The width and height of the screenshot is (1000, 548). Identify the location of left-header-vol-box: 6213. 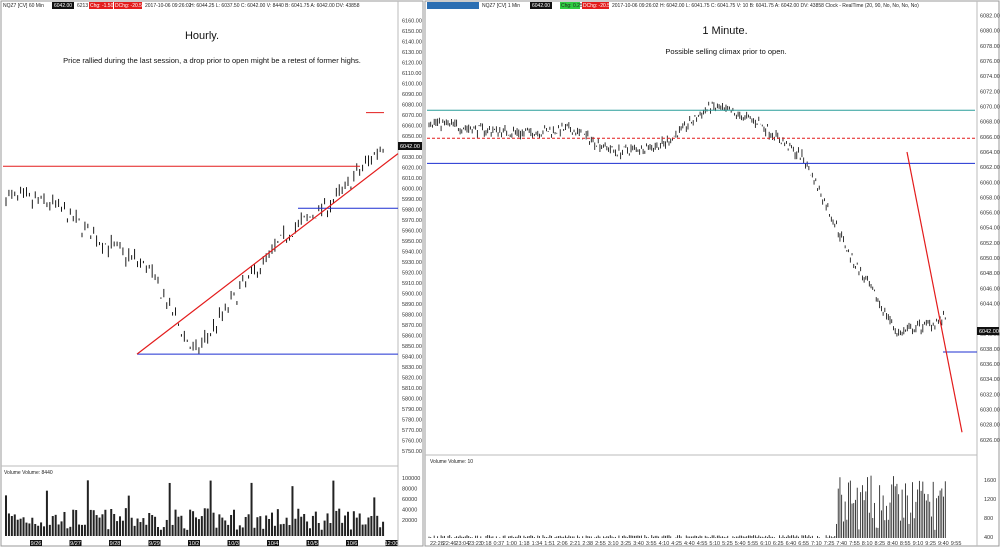
(82, 6).